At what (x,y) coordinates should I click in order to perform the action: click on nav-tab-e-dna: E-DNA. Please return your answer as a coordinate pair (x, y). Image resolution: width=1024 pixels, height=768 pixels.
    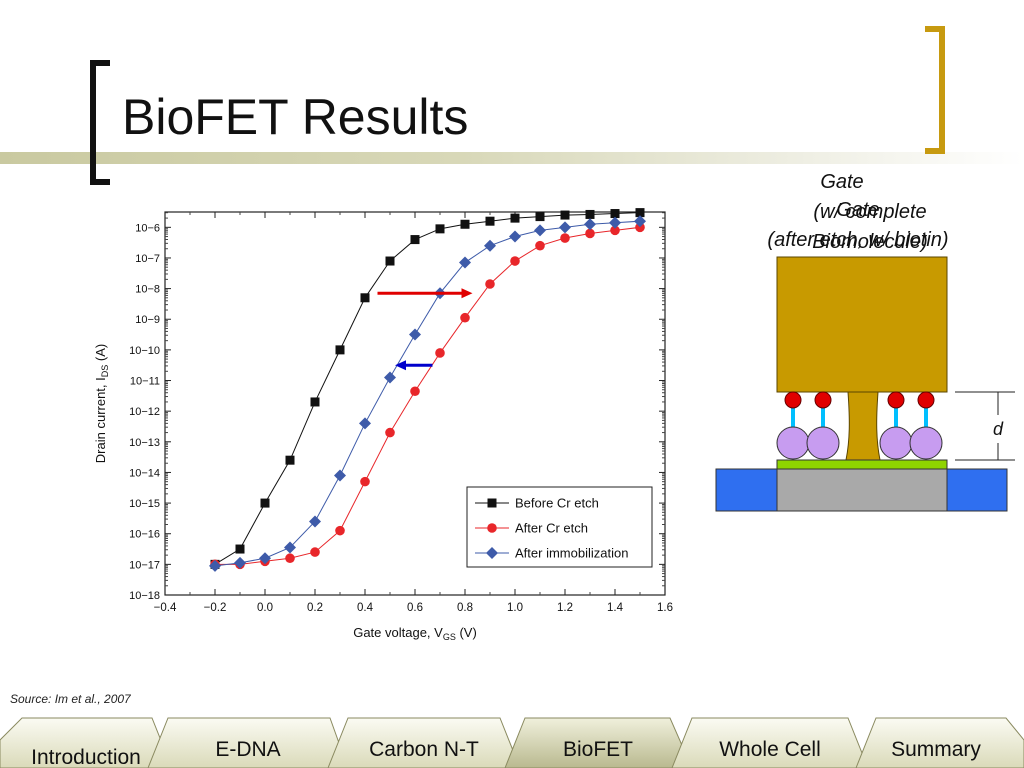
    Looking at the image, I should click on (248, 742).